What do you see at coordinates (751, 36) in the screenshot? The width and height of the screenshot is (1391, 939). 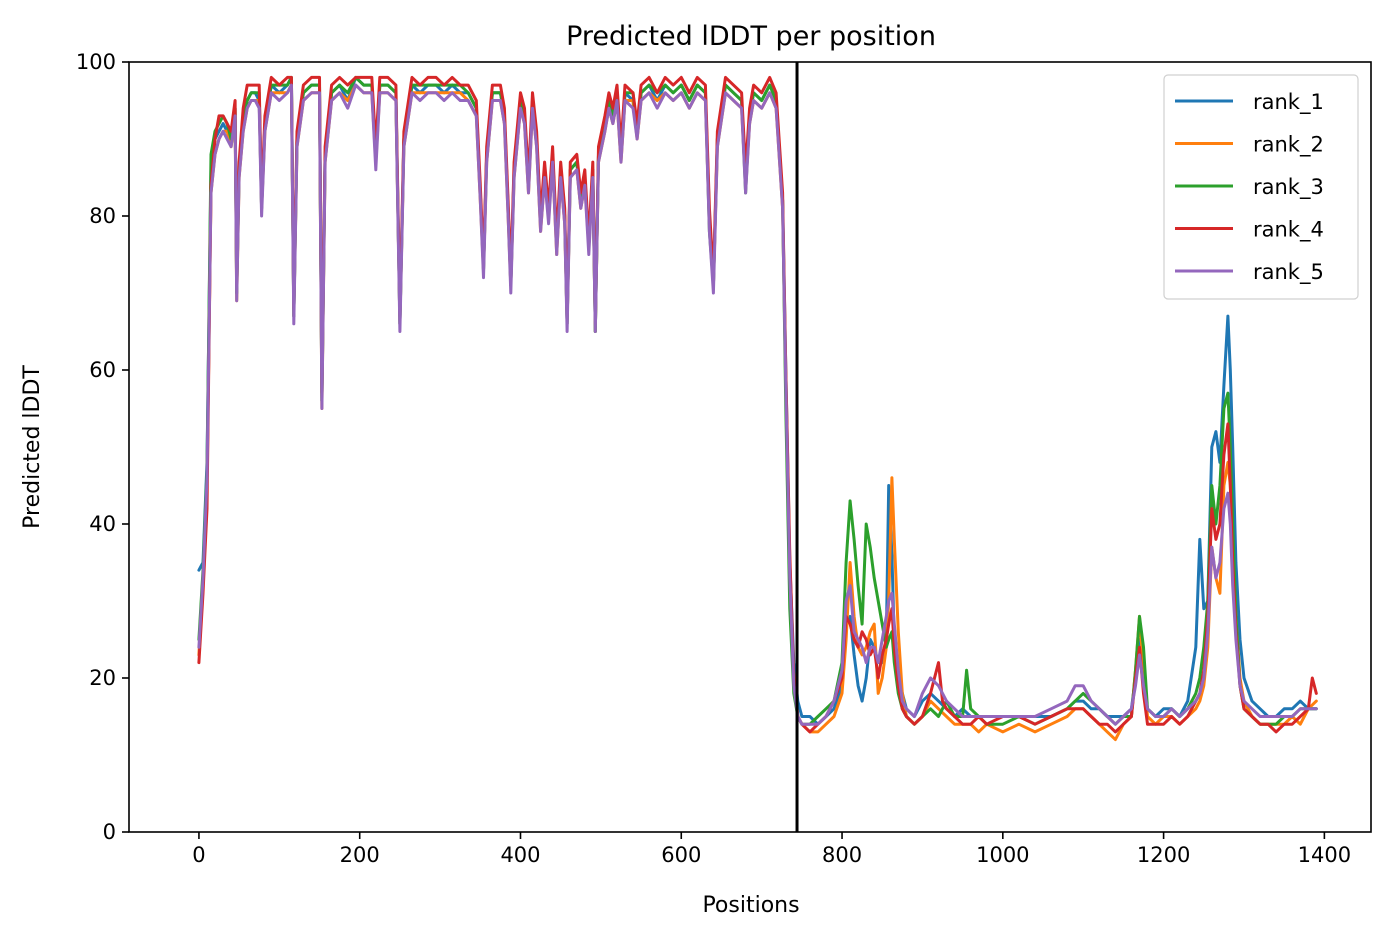 I see `chart-title: Predicted lDDT per position` at bounding box center [751, 36].